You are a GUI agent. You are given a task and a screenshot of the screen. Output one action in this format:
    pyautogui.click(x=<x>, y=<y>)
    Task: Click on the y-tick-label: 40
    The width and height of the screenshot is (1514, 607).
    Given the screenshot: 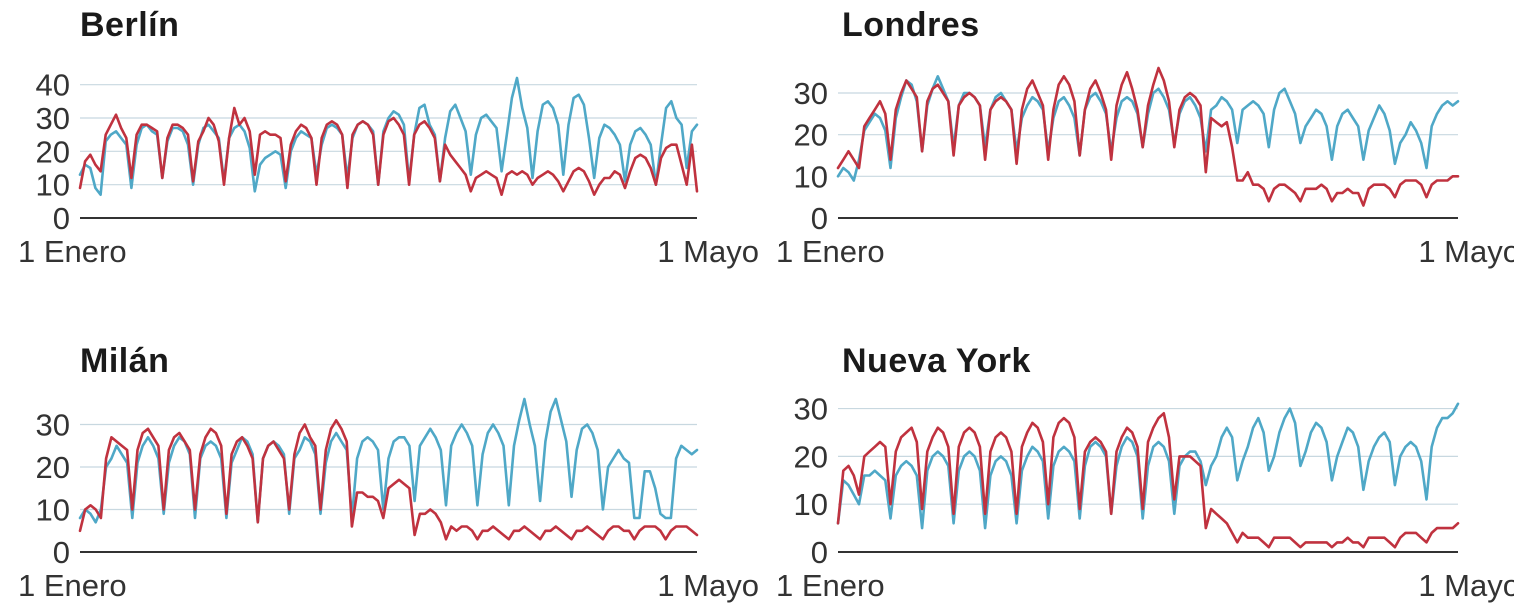 What is the action you would take?
    pyautogui.click(x=53, y=85)
    